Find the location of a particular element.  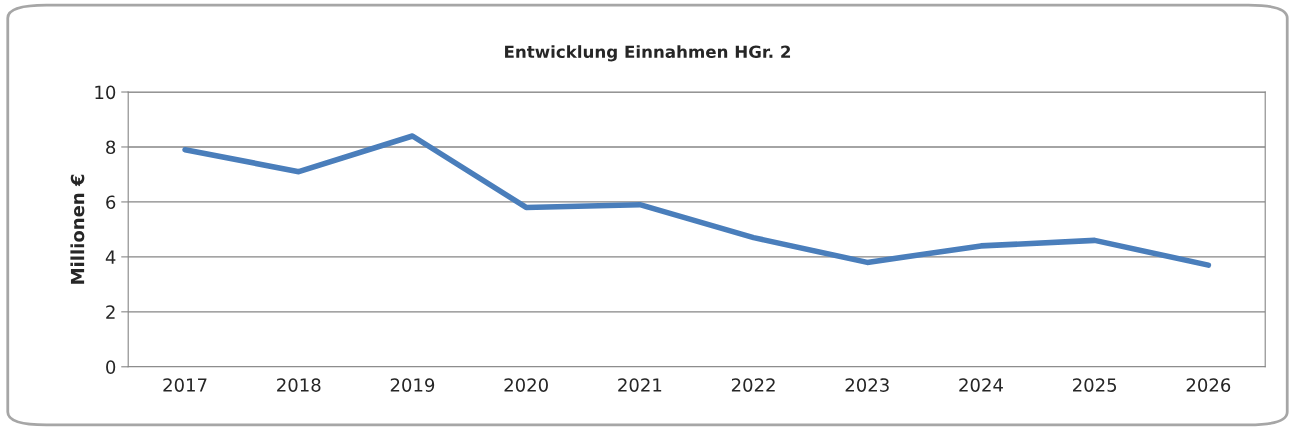

y-tick-label: 0 is located at coordinates (111, 367).